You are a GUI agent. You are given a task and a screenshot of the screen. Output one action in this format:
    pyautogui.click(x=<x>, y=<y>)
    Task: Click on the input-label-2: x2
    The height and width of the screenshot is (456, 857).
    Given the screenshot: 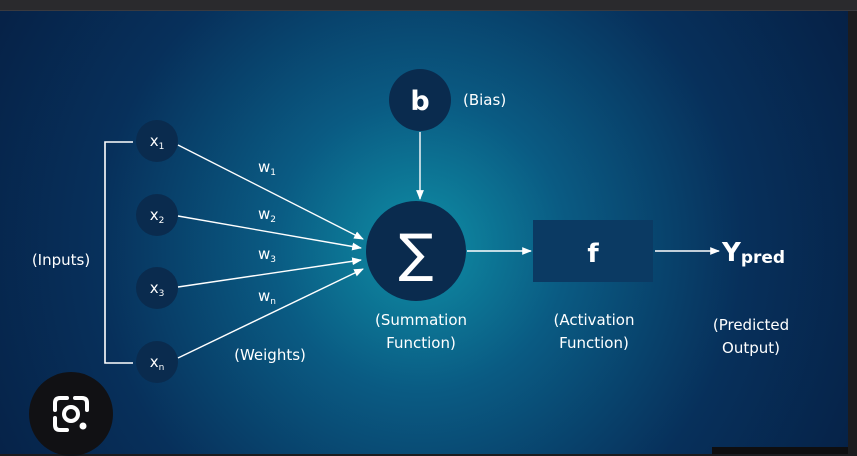 What is the action you would take?
    pyautogui.click(x=157, y=216)
    